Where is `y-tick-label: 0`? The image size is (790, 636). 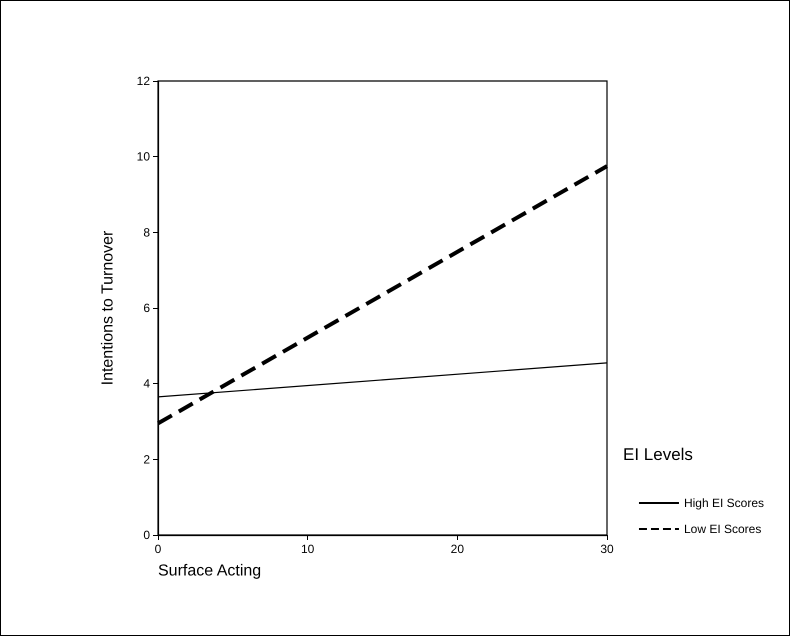
y-tick-label: 0 is located at coordinates (146, 535).